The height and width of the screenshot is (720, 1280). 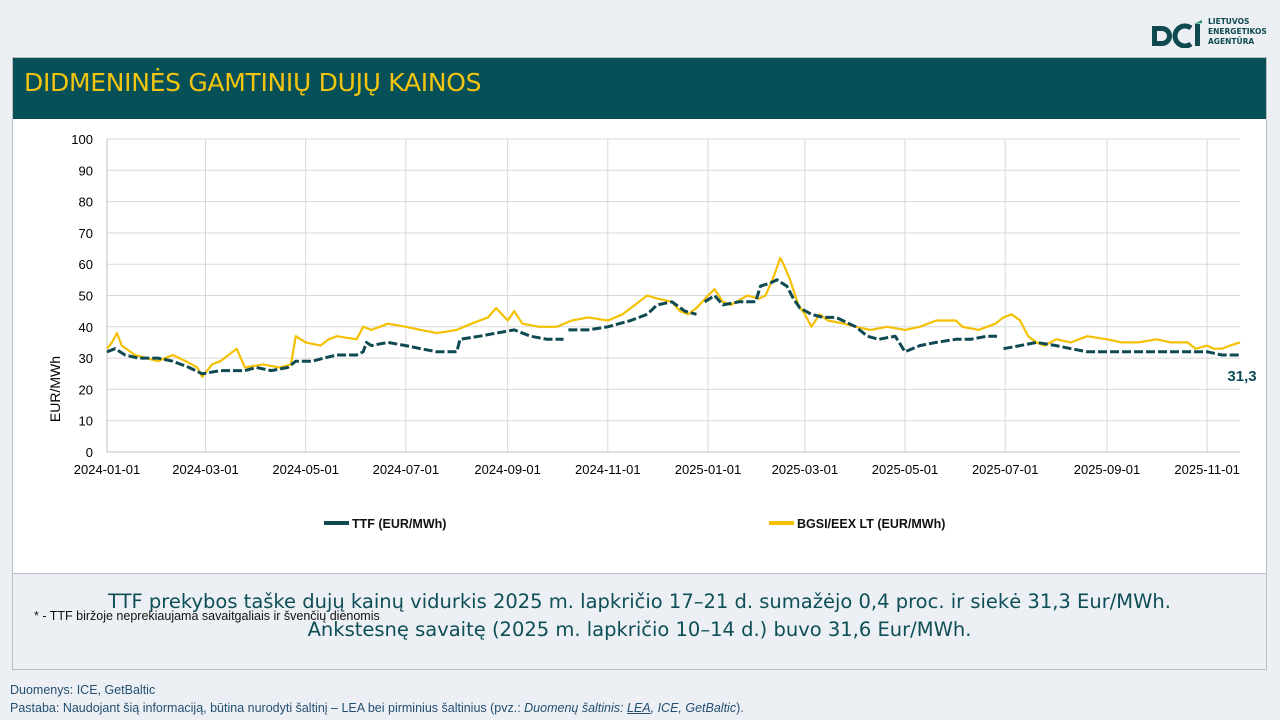 What do you see at coordinates (740, 708) in the screenshot?
I see `footer-note-suffix: ).` at bounding box center [740, 708].